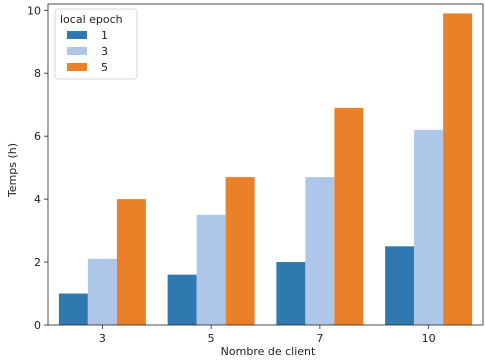  What do you see at coordinates (319, 338) in the screenshot?
I see `x-tick-label: 7` at bounding box center [319, 338].